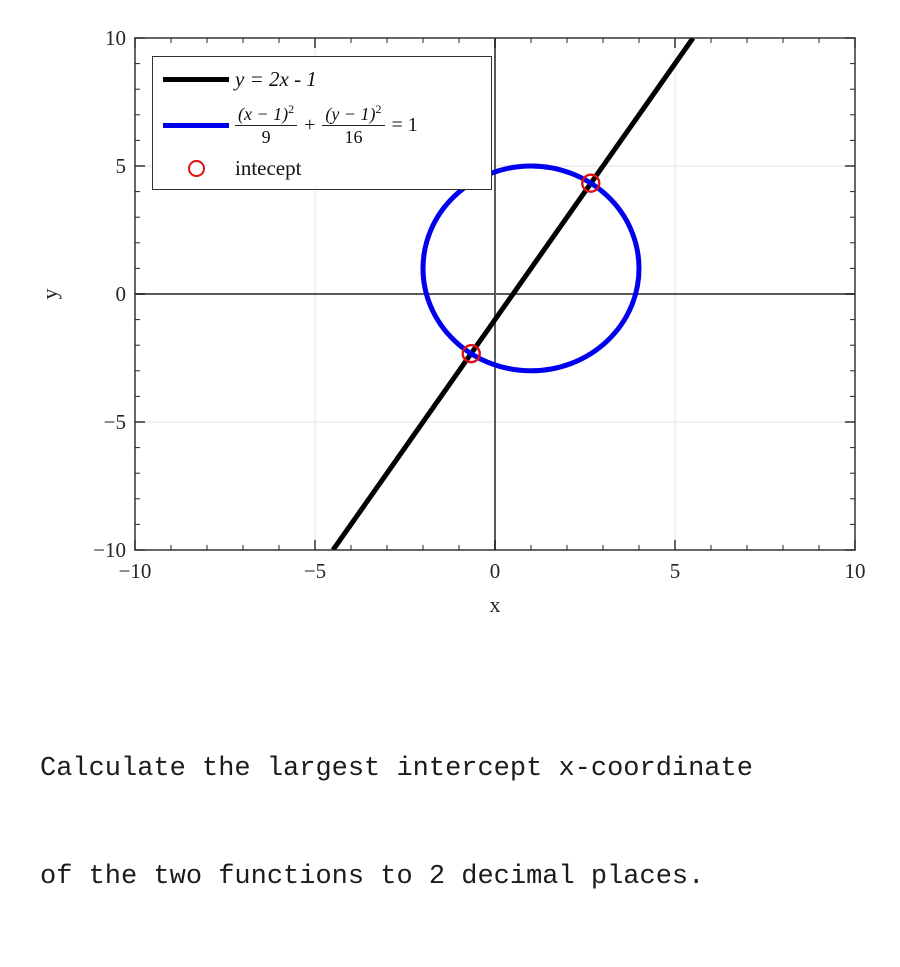 The image size is (900, 967). What do you see at coordinates (495, 571) in the screenshot?
I see `x-tick-label: 0` at bounding box center [495, 571].